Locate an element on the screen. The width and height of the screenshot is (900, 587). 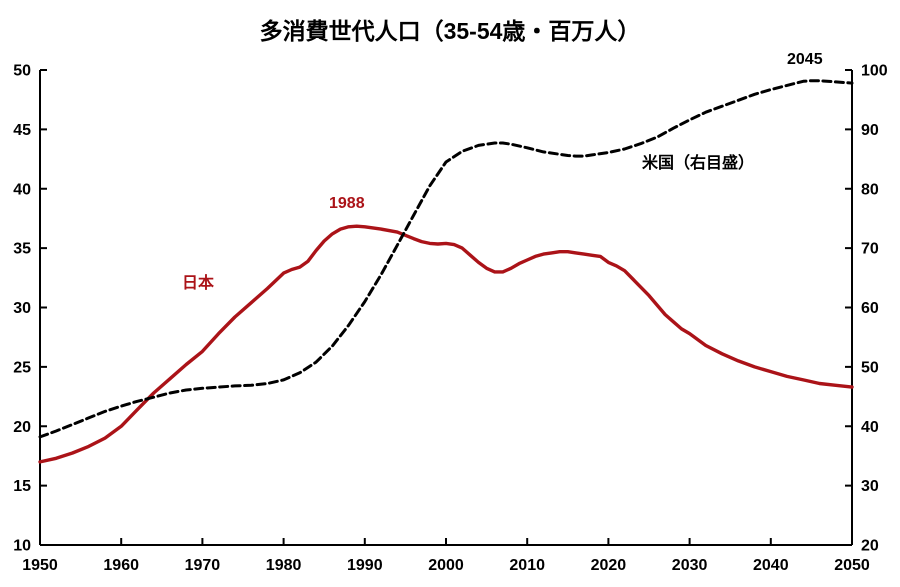
left-axis-tick-label: 35 is located at coordinates (22, 249).